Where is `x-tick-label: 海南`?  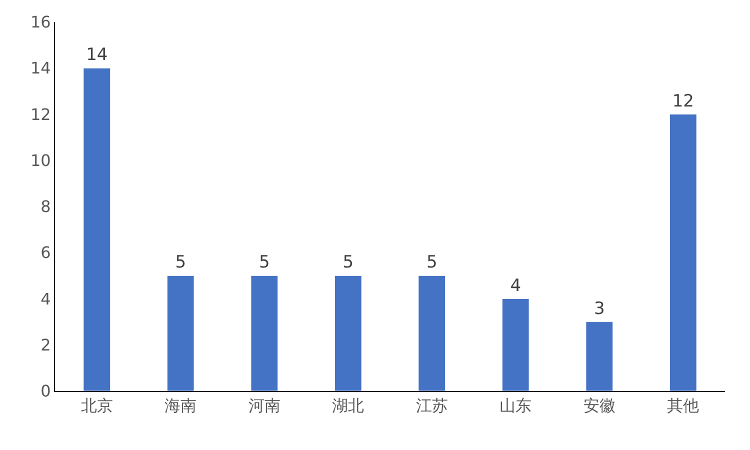 x-tick-label: 海南 is located at coordinates (180, 406).